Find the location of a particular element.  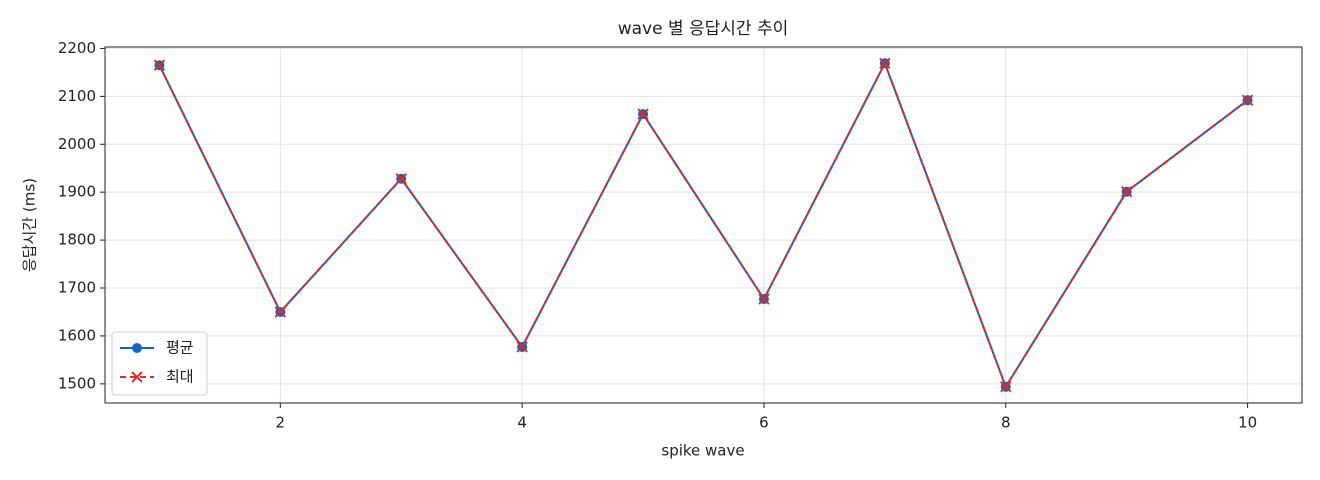

x-axis-label: spike wave is located at coordinates (702, 451).